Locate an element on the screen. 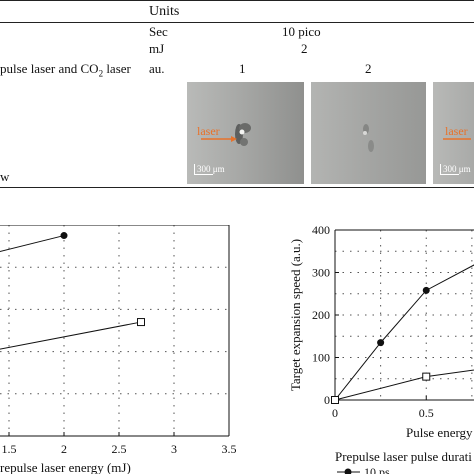 This screenshot has width=474, height=474. legend-entry-10ps: 10 ps is located at coordinates (377, 469).